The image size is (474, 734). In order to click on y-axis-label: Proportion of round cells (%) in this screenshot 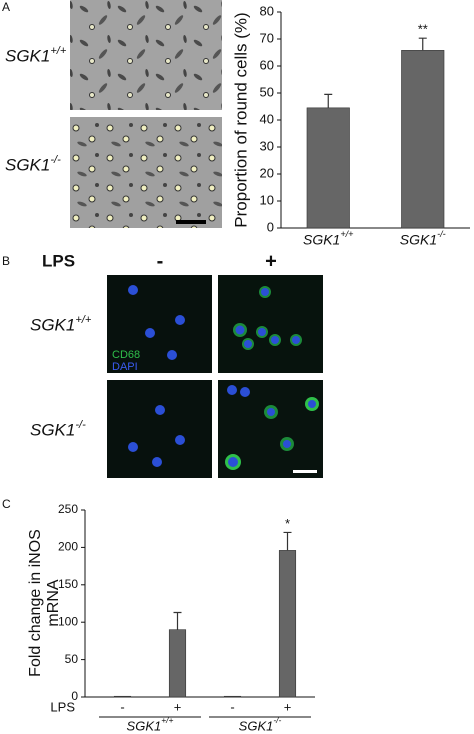, I will do `click(240, 119)`.